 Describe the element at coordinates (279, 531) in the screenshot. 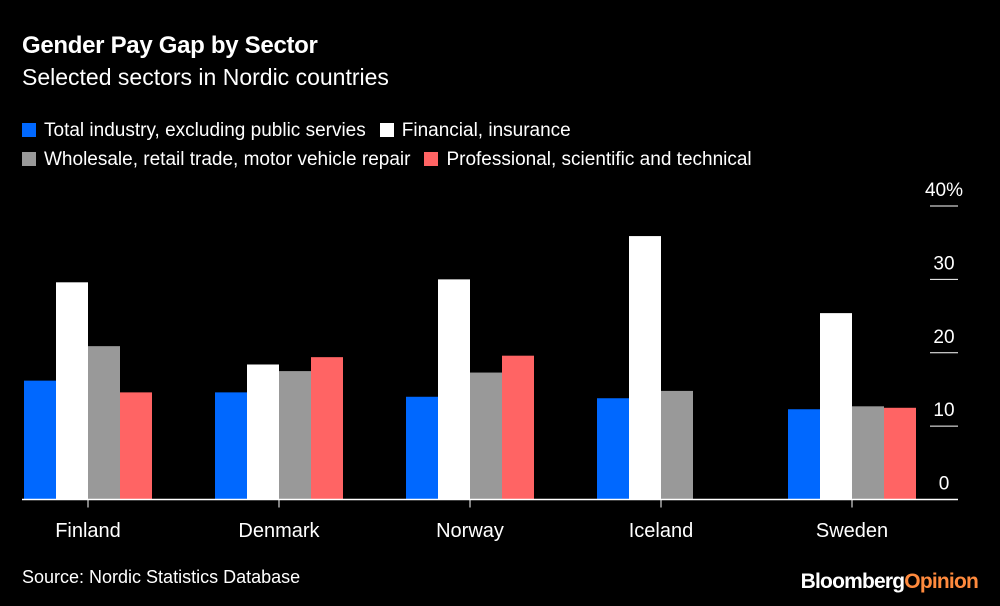

I see `x-tick-label: Denmark` at that location.